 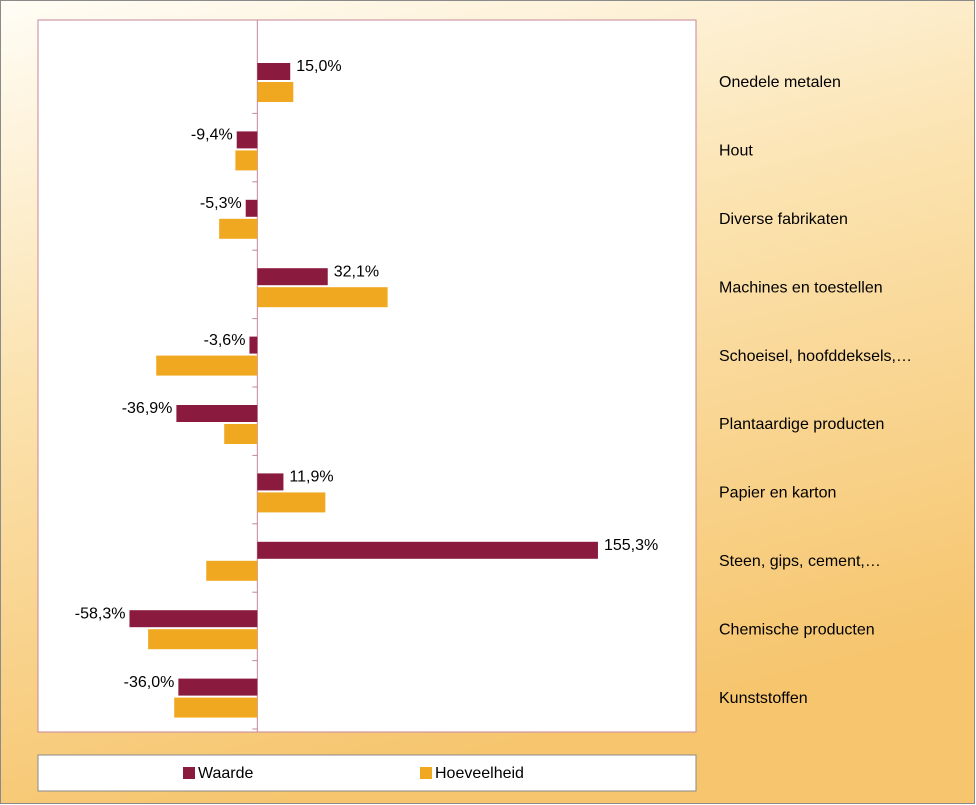 I want to click on data-label: -36,0%, so click(x=149, y=682).